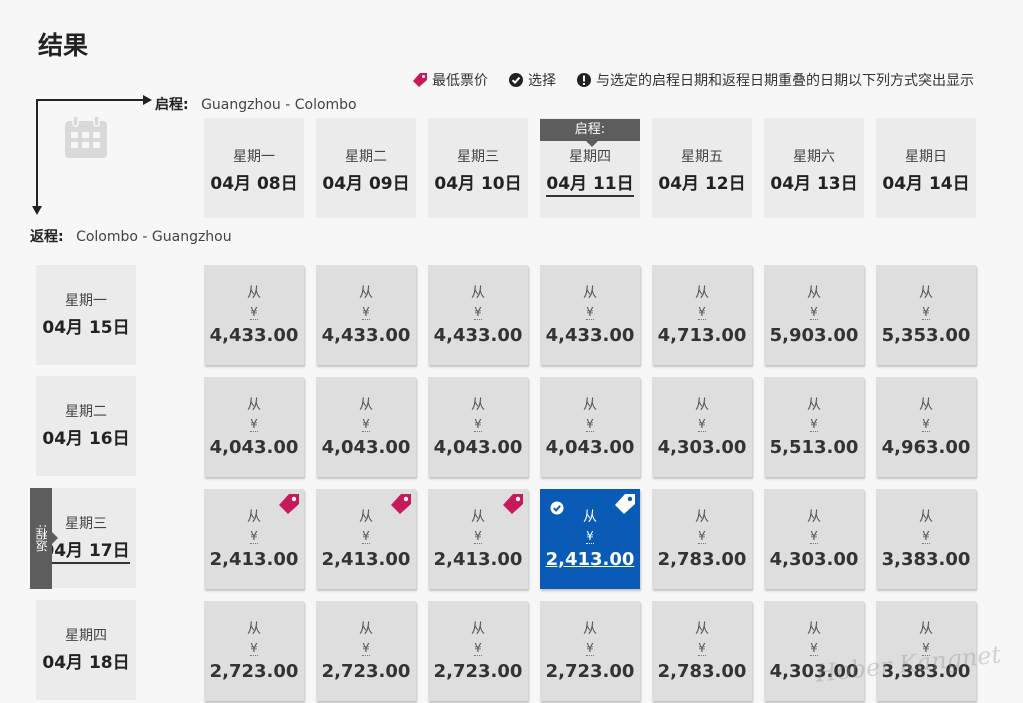 The image size is (1023, 703). Describe the element at coordinates (86, 650) in the screenshot. I see `return-date-3: 星期四 04月 18日` at that location.